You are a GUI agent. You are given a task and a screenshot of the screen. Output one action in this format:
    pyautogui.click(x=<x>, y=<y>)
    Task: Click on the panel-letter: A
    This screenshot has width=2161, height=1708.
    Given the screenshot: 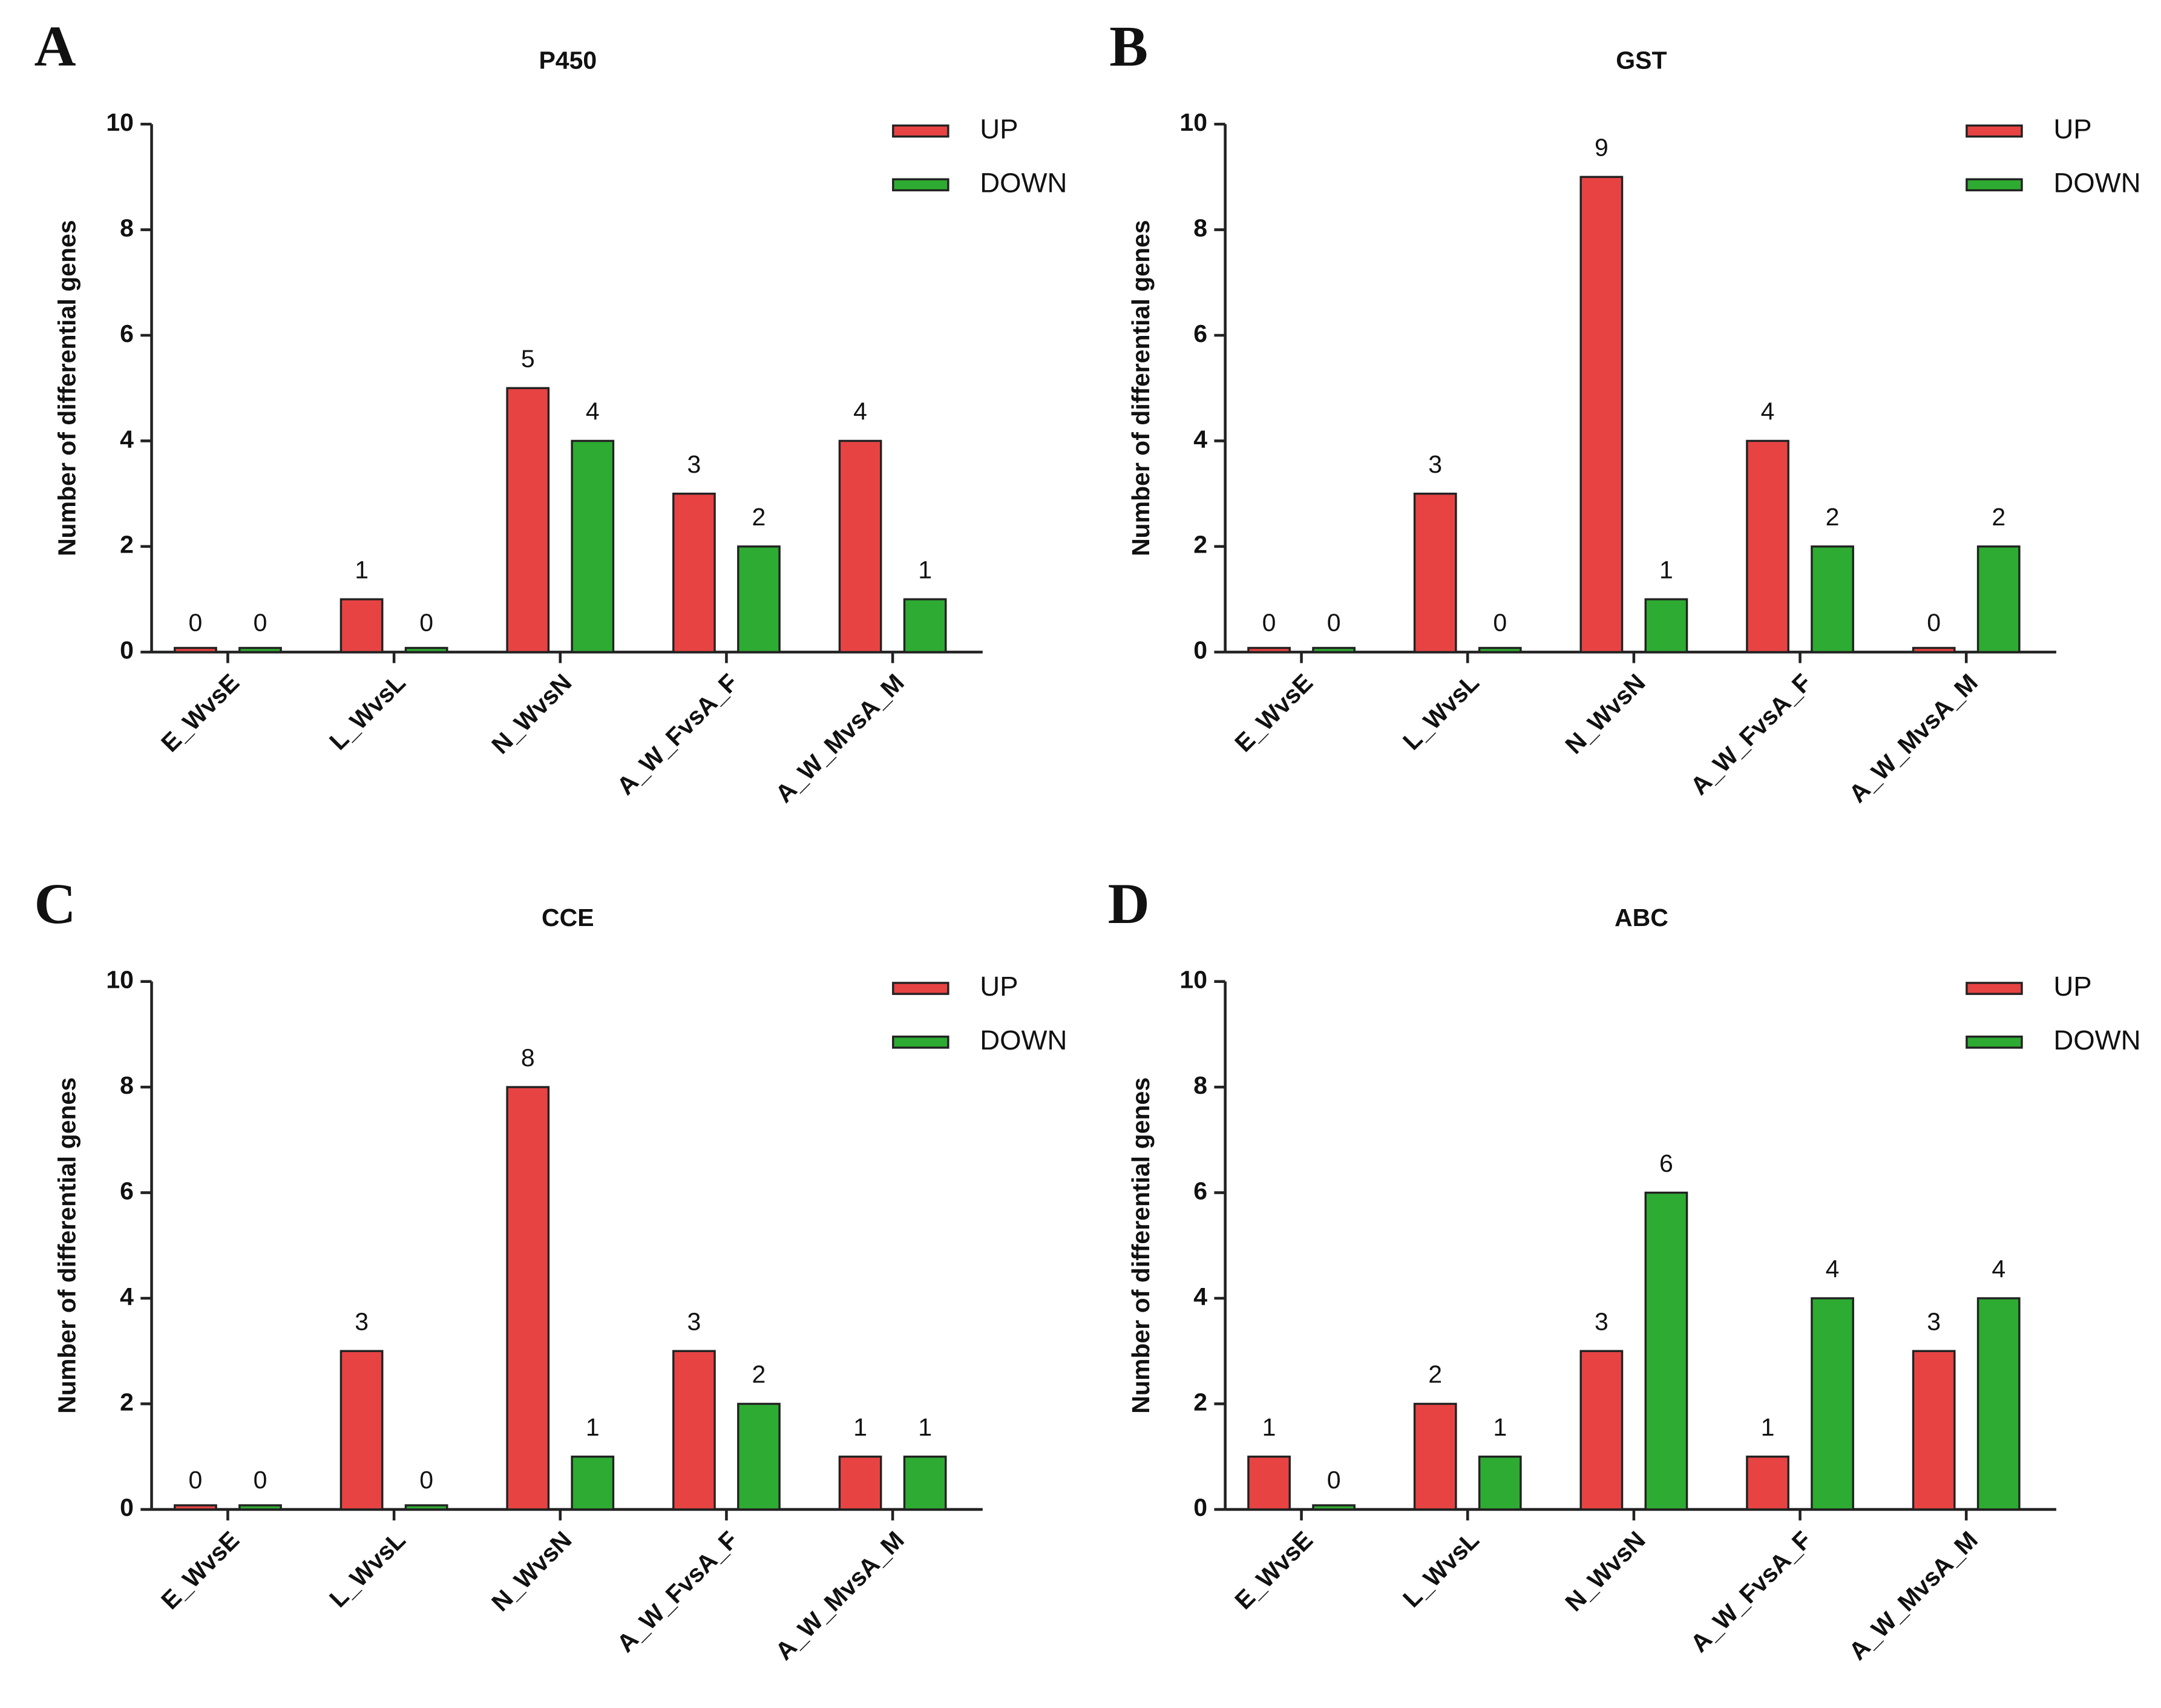 What is the action you would take?
    pyautogui.click(x=55, y=47)
    